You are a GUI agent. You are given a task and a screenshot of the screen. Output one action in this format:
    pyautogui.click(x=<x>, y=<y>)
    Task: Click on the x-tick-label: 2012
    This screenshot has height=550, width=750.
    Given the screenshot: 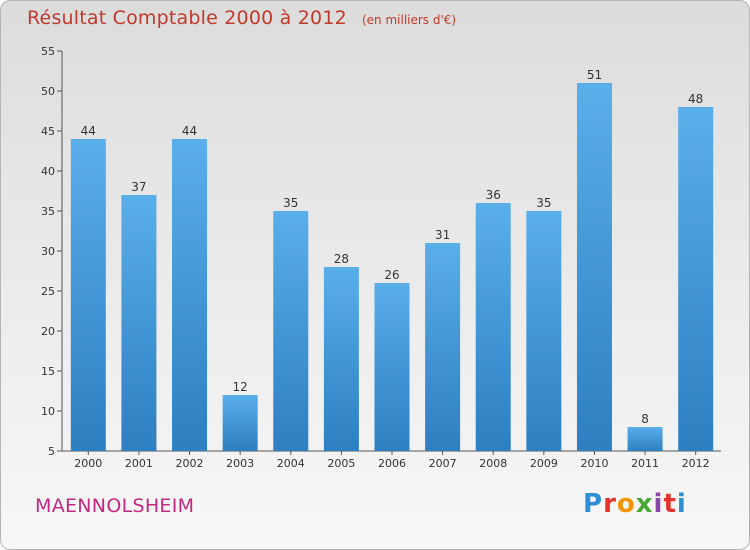 What is the action you would take?
    pyautogui.click(x=696, y=463)
    